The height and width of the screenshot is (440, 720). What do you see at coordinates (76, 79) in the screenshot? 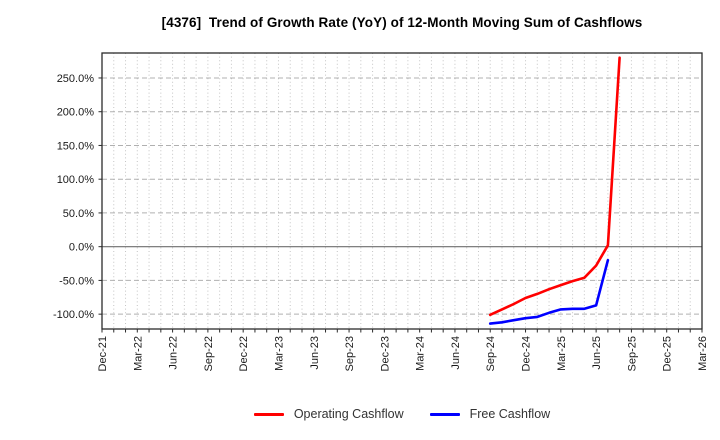
I see `y-tick-label: 250.0%` at bounding box center [76, 79].